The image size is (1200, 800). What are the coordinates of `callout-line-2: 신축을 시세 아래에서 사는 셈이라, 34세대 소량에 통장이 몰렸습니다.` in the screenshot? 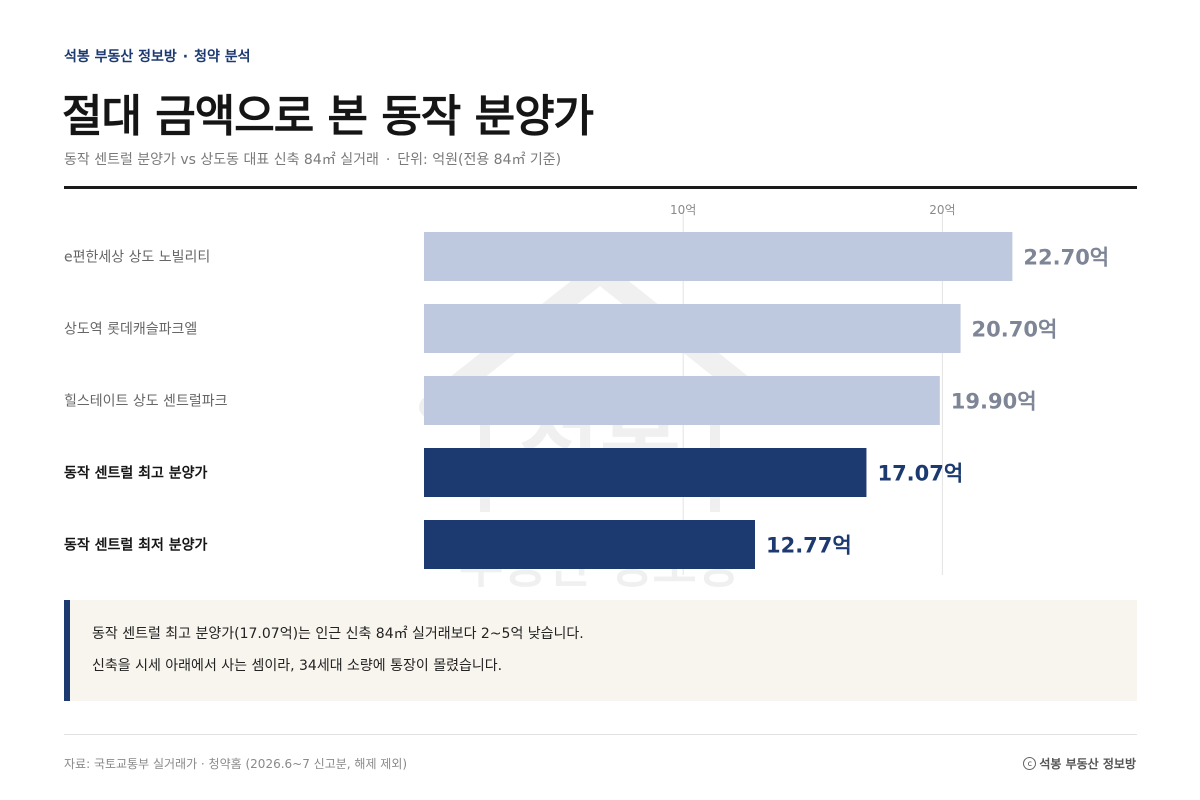 It's located at (297, 666).